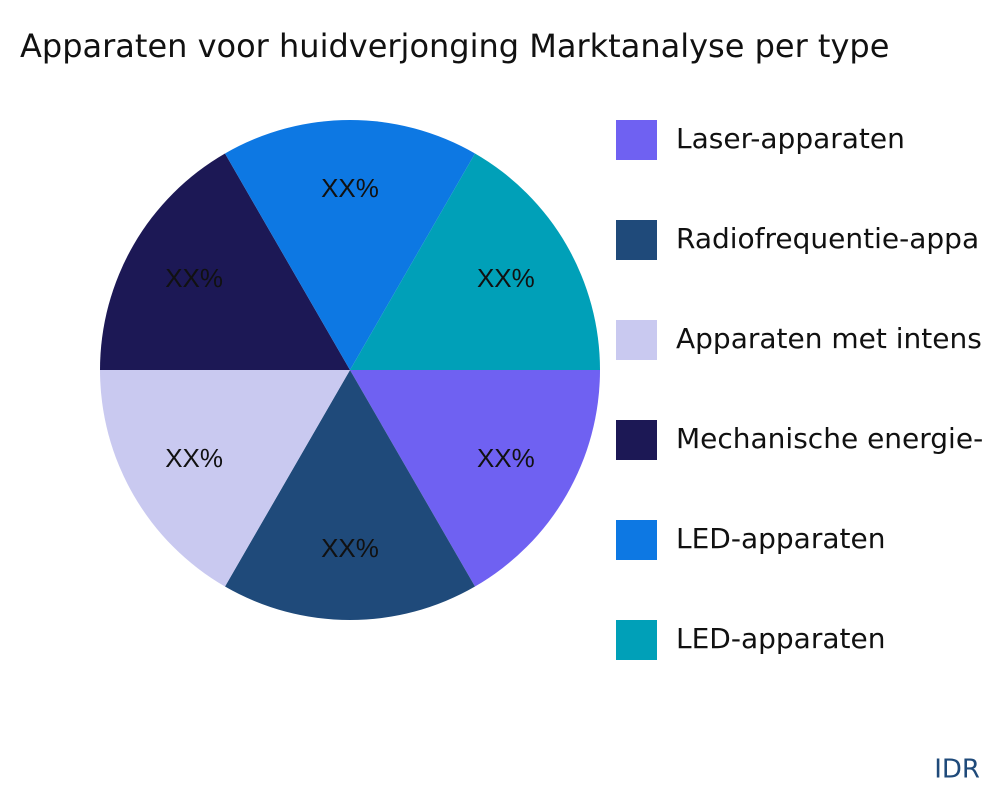  Describe the element at coordinates (829, 338) in the screenshot. I see `legend-label: Apparaten met intens` at that location.